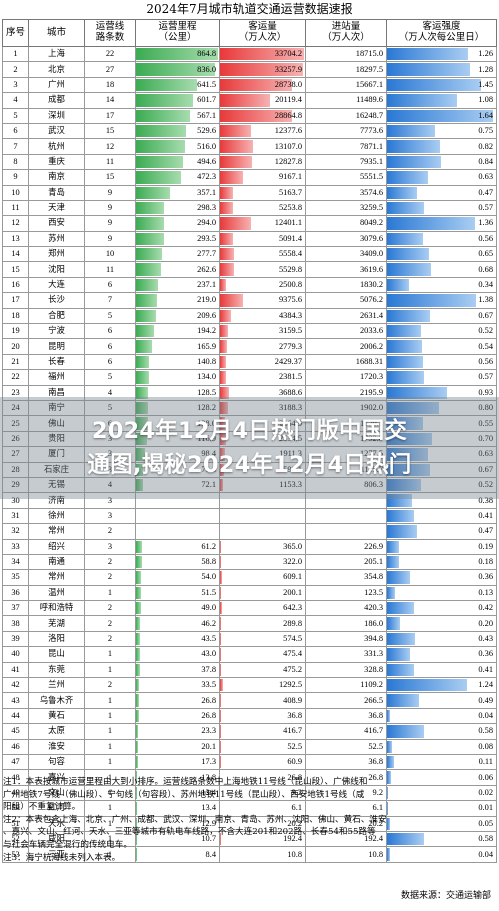 This screenshot has height=911, width=499. Describe the element at coordinates (110, 377) in the screenshot. I see `cell-lines: 5` at that location.